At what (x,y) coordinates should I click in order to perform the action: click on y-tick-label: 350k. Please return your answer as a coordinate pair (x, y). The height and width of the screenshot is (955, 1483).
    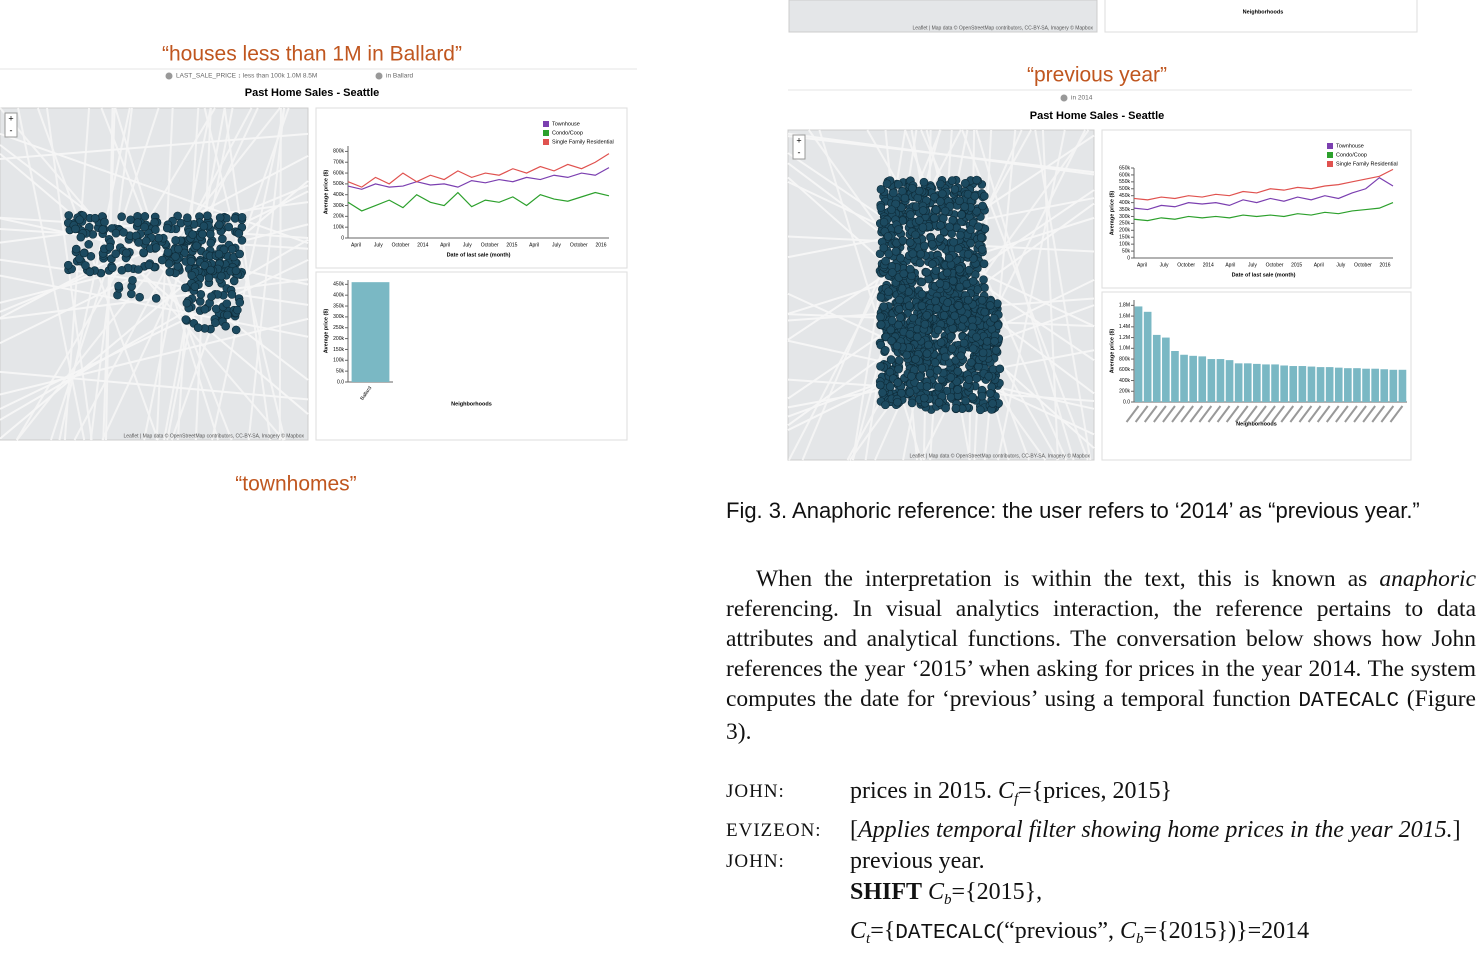
    Looking at the image, I should click on (338, 306).